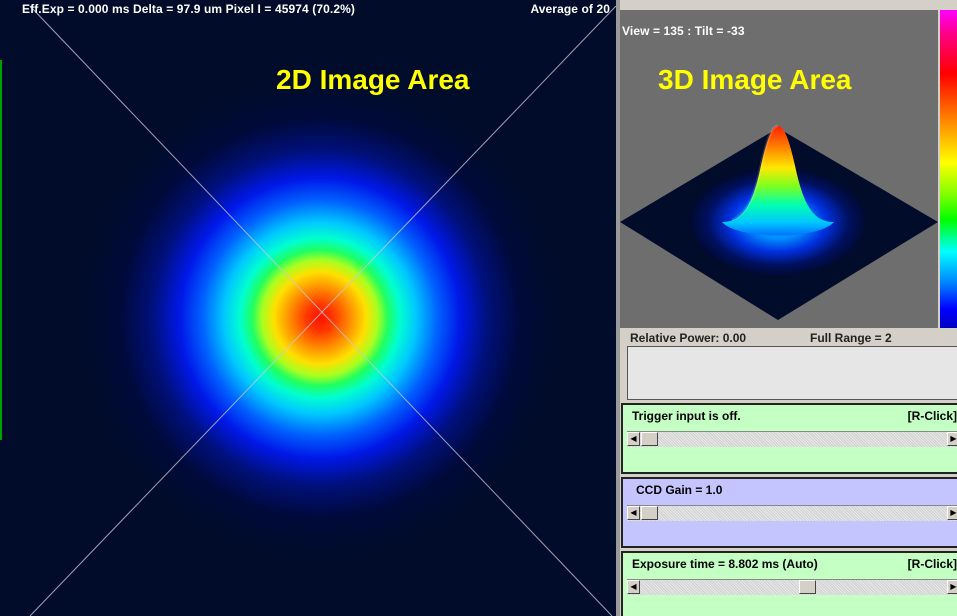 This screenshot has height=616, width=957. What do you see at coordinates (570, 9) in the screenshot?
I see `average-readout: Average of 20` at bounding box center [570, 9].